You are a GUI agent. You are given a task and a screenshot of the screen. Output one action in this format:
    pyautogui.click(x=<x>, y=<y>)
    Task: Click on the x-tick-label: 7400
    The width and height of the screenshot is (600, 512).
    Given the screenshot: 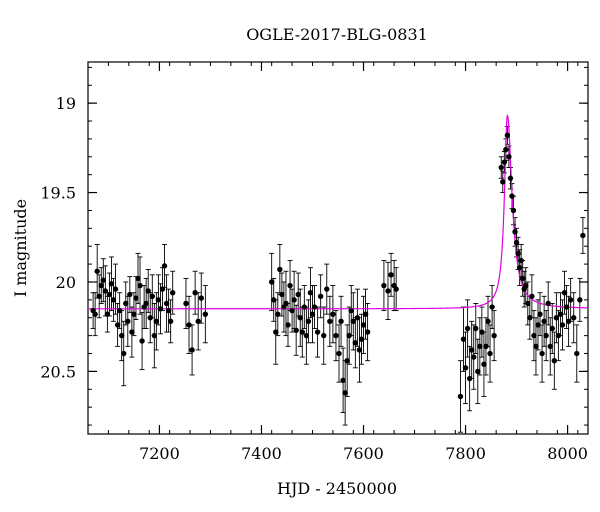 What is the action you would take?
    pyautogui.click(x=261, y=453)
    